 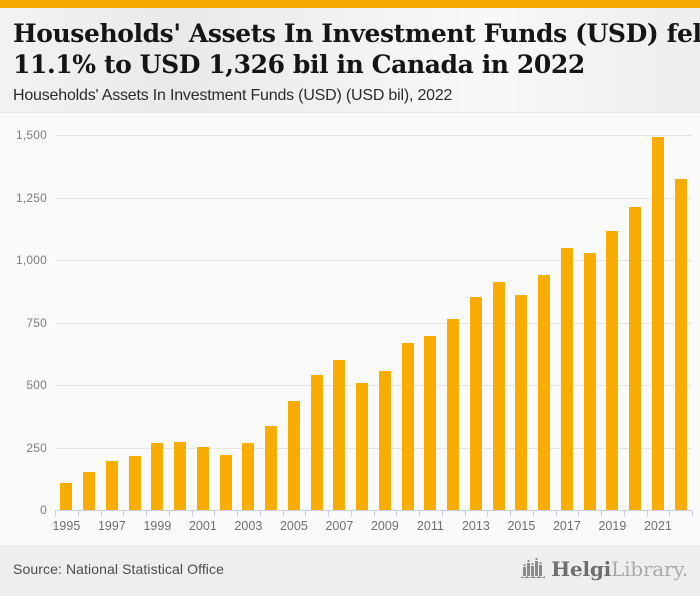 I want to click on bar-2016, so click(x=544, y=392).